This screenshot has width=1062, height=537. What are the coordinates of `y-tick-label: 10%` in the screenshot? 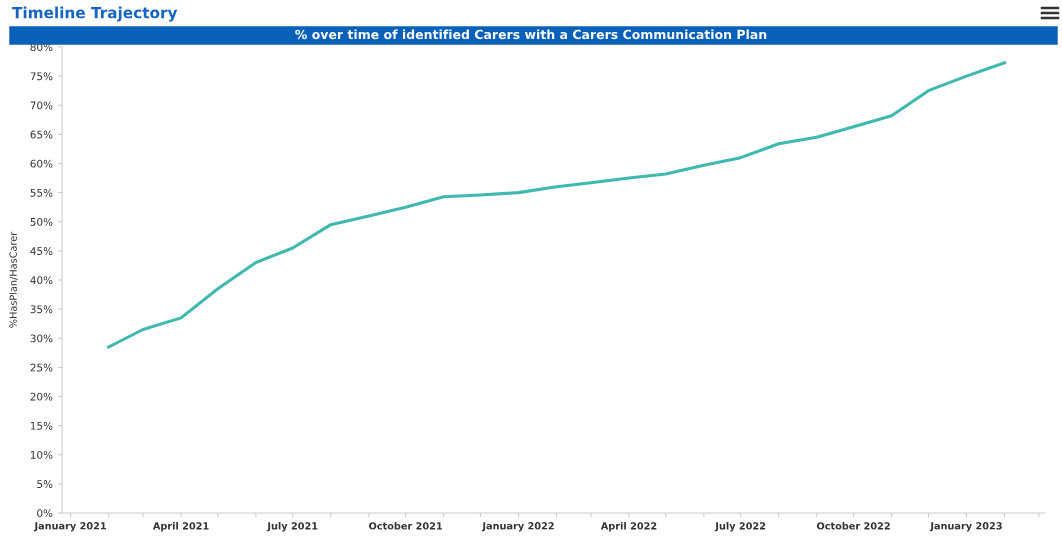 It's located at (41, 454).